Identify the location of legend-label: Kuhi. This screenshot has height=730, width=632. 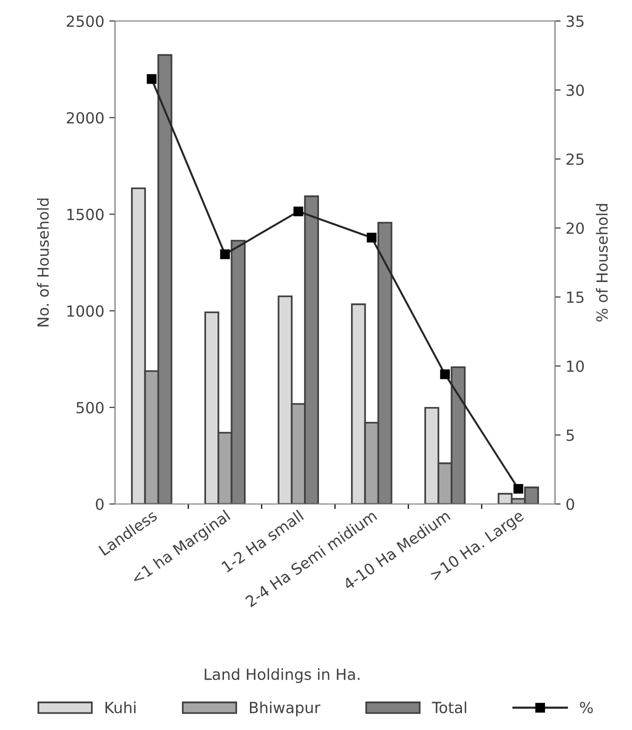
(121, 707).